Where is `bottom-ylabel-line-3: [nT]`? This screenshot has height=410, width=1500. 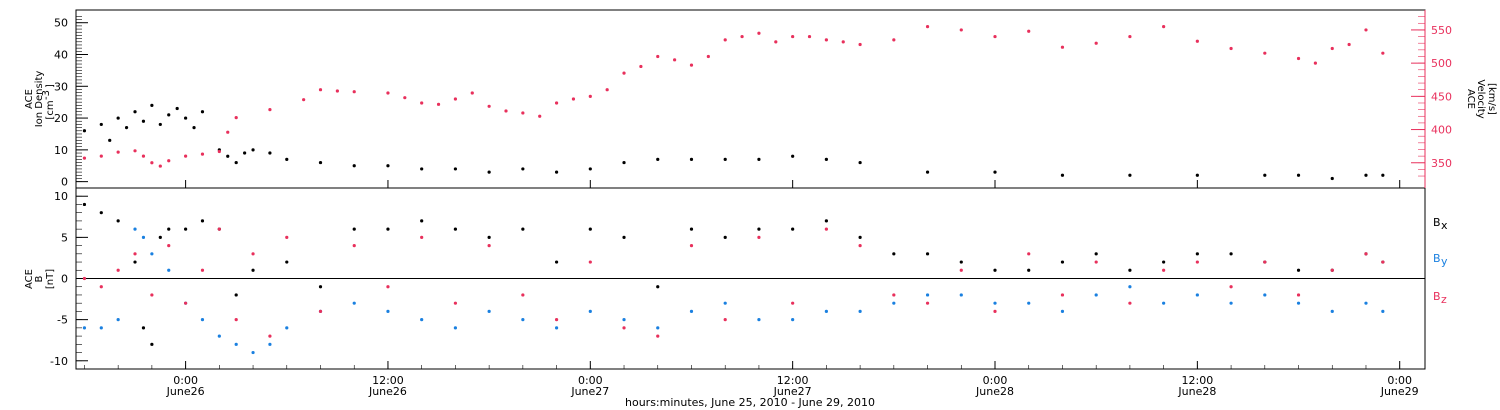
bottom-ylabel-line-3: [nT] is located at coordinates (50, 279).